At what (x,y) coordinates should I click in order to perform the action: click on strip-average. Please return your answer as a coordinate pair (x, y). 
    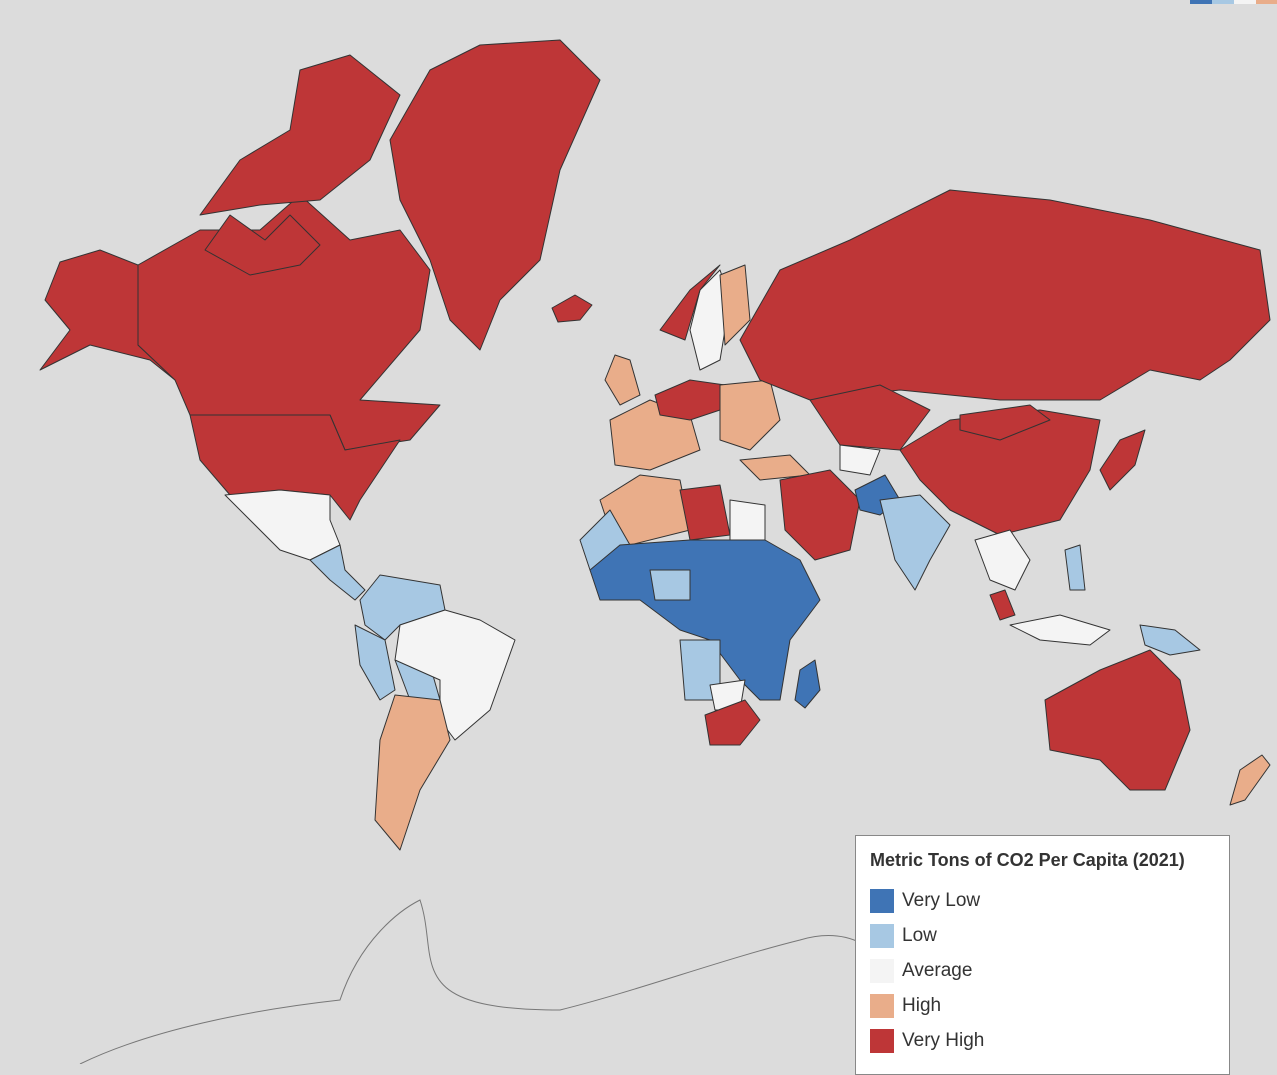
    Looking at the image, I should click on (1245, 2).